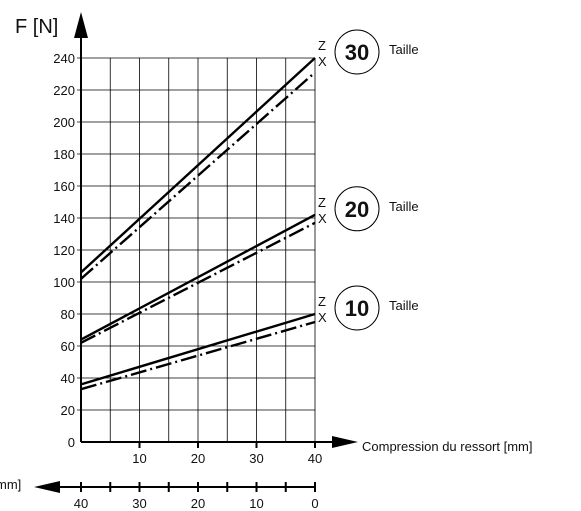 This screenshot has height=511, width=581. I want to click on x2-axis-arrow, so click(47, 487).